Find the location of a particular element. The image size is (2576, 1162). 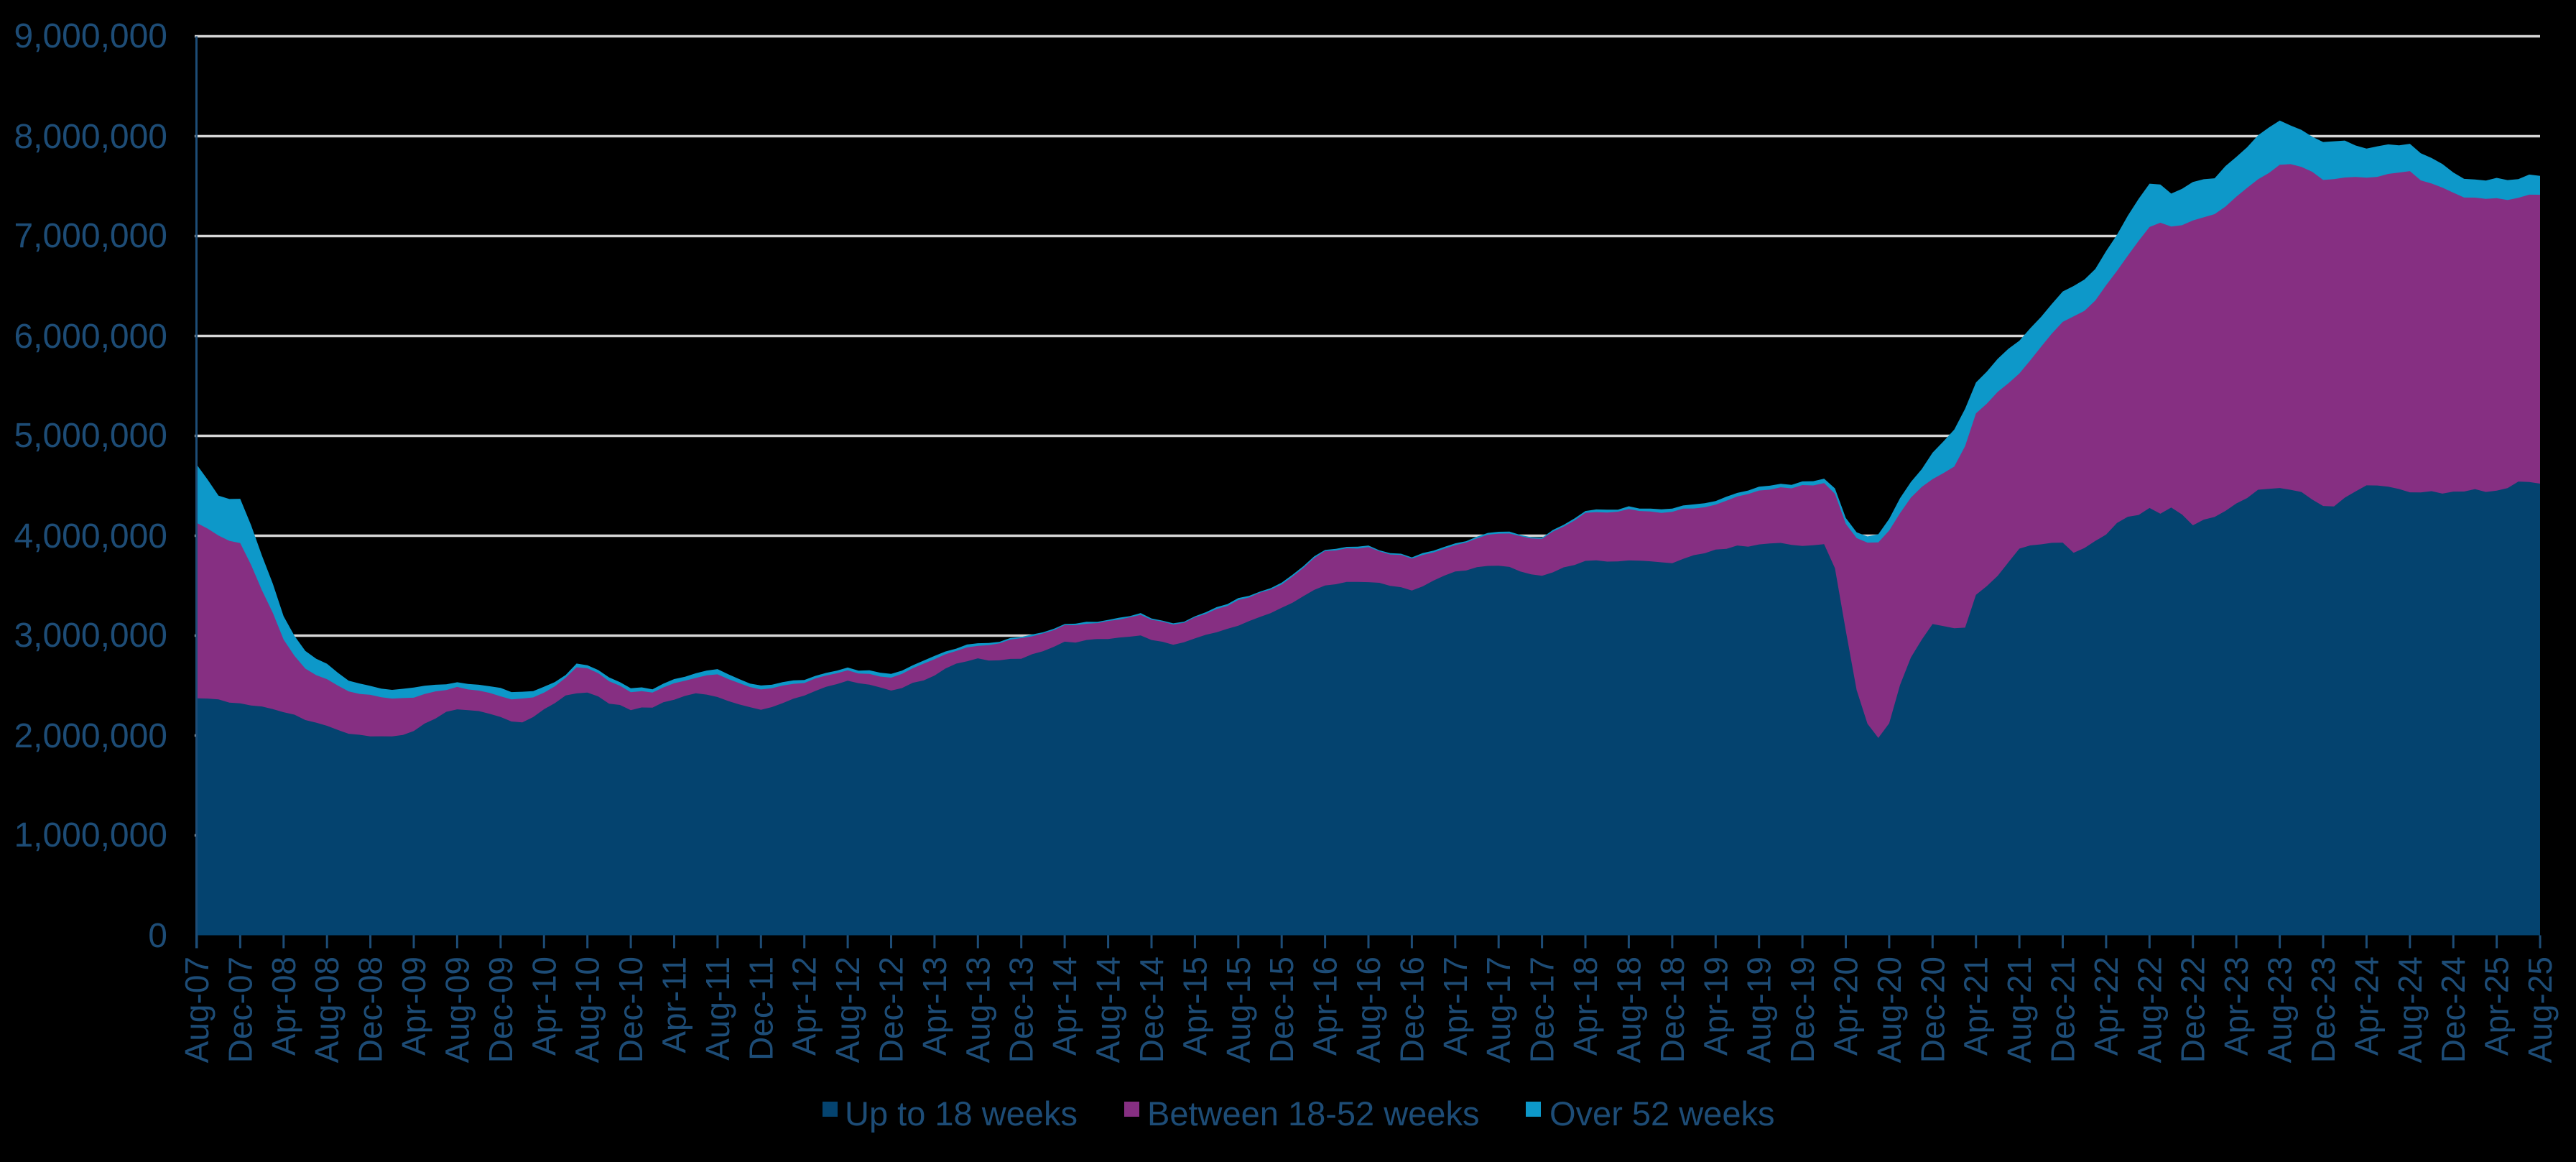

svg-text: Dec-21 is located at coordinates (2063, 1009).